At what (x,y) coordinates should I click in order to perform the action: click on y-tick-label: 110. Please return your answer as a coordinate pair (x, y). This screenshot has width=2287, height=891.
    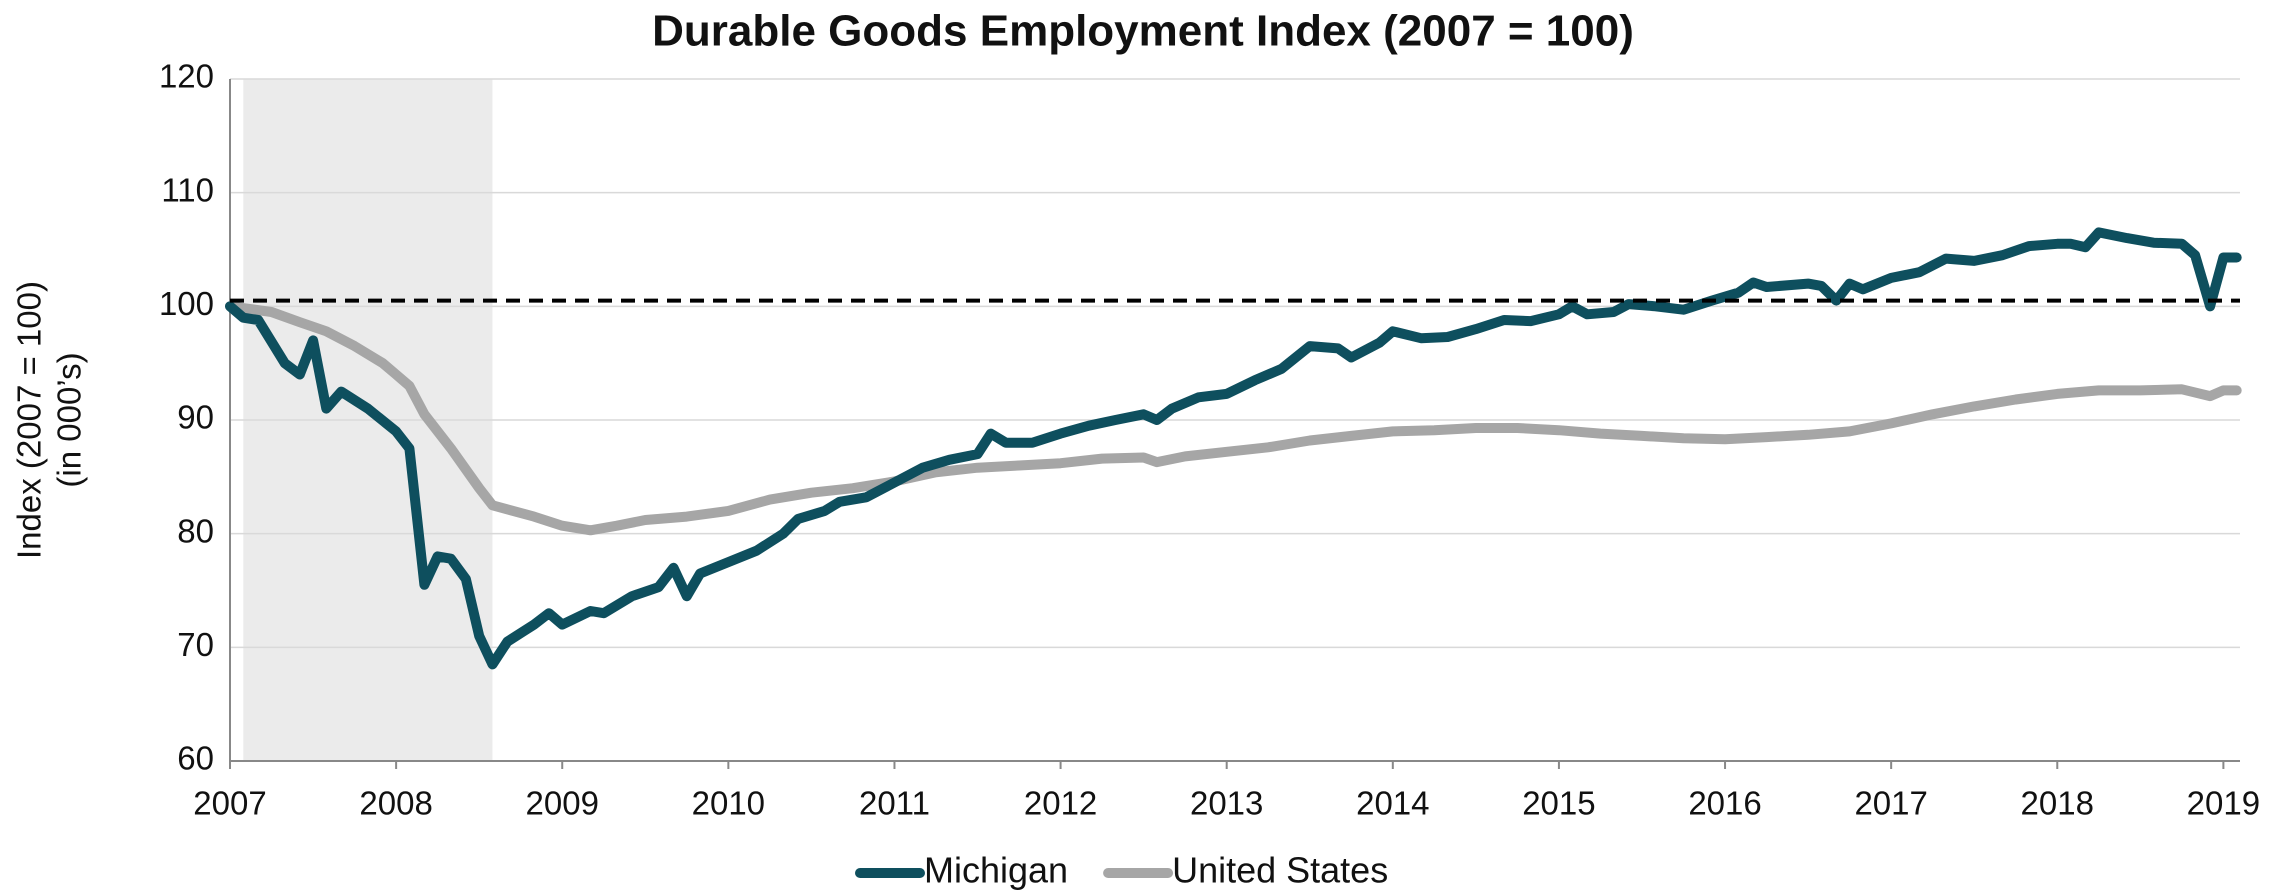
    Looking at the image, I should click on (187, 189).